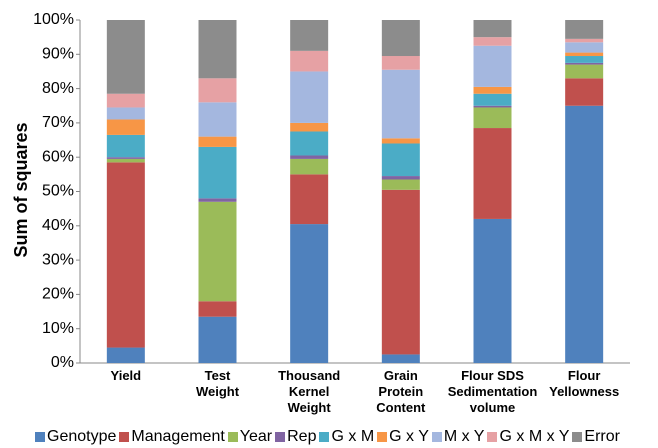  Describe the element at coordinates (126, 375) in the screenshot. I see `x-tick-label: Yield` at that location.